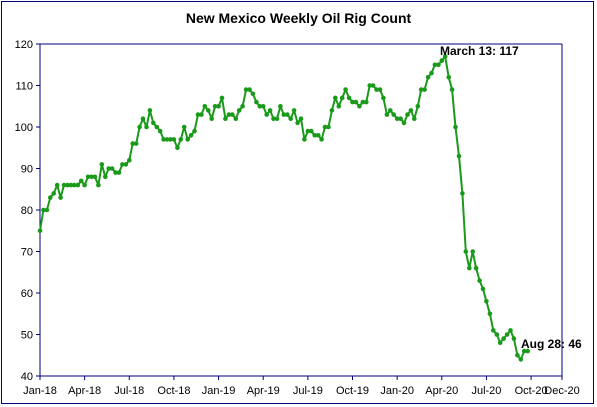 The image size is (597, 407). Describe the element at coordinates (27, 253) in the screenshot. I see `y-tick-label: 70` at that location.